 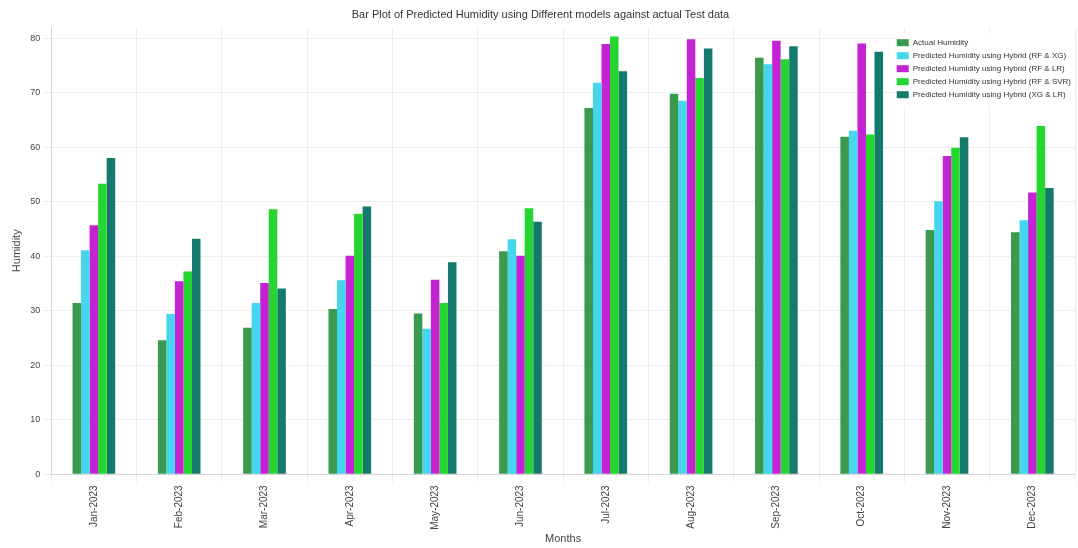 What do you see at coordinates (940, 43) in the screenshot?
I see `legend-label: Actual Humidity` at bounding box center [940, 43].